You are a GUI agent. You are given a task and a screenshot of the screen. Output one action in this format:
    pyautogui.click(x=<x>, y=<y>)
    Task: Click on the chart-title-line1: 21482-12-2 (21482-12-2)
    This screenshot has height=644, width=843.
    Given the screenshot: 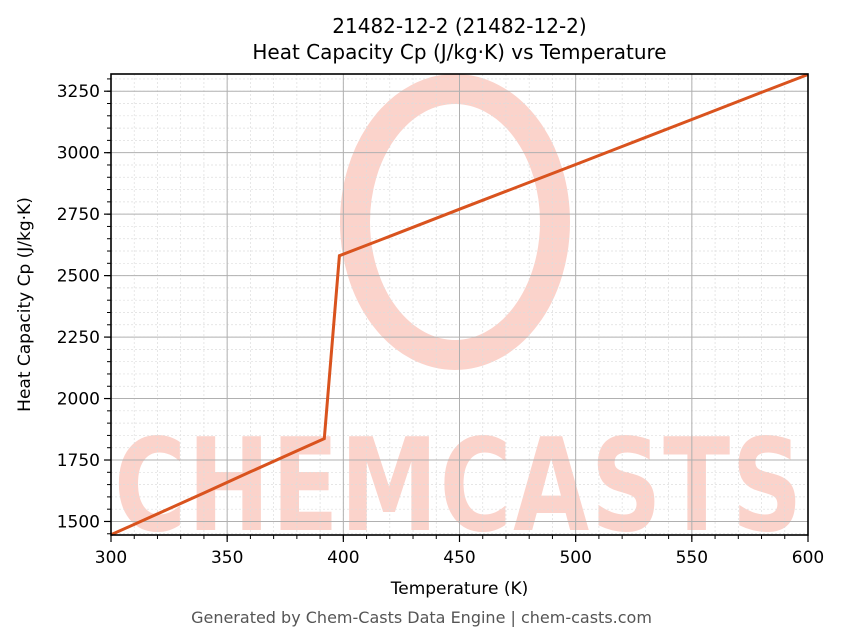 What is the action you would take?
    pyautogui.click(x=459, y=26)
    